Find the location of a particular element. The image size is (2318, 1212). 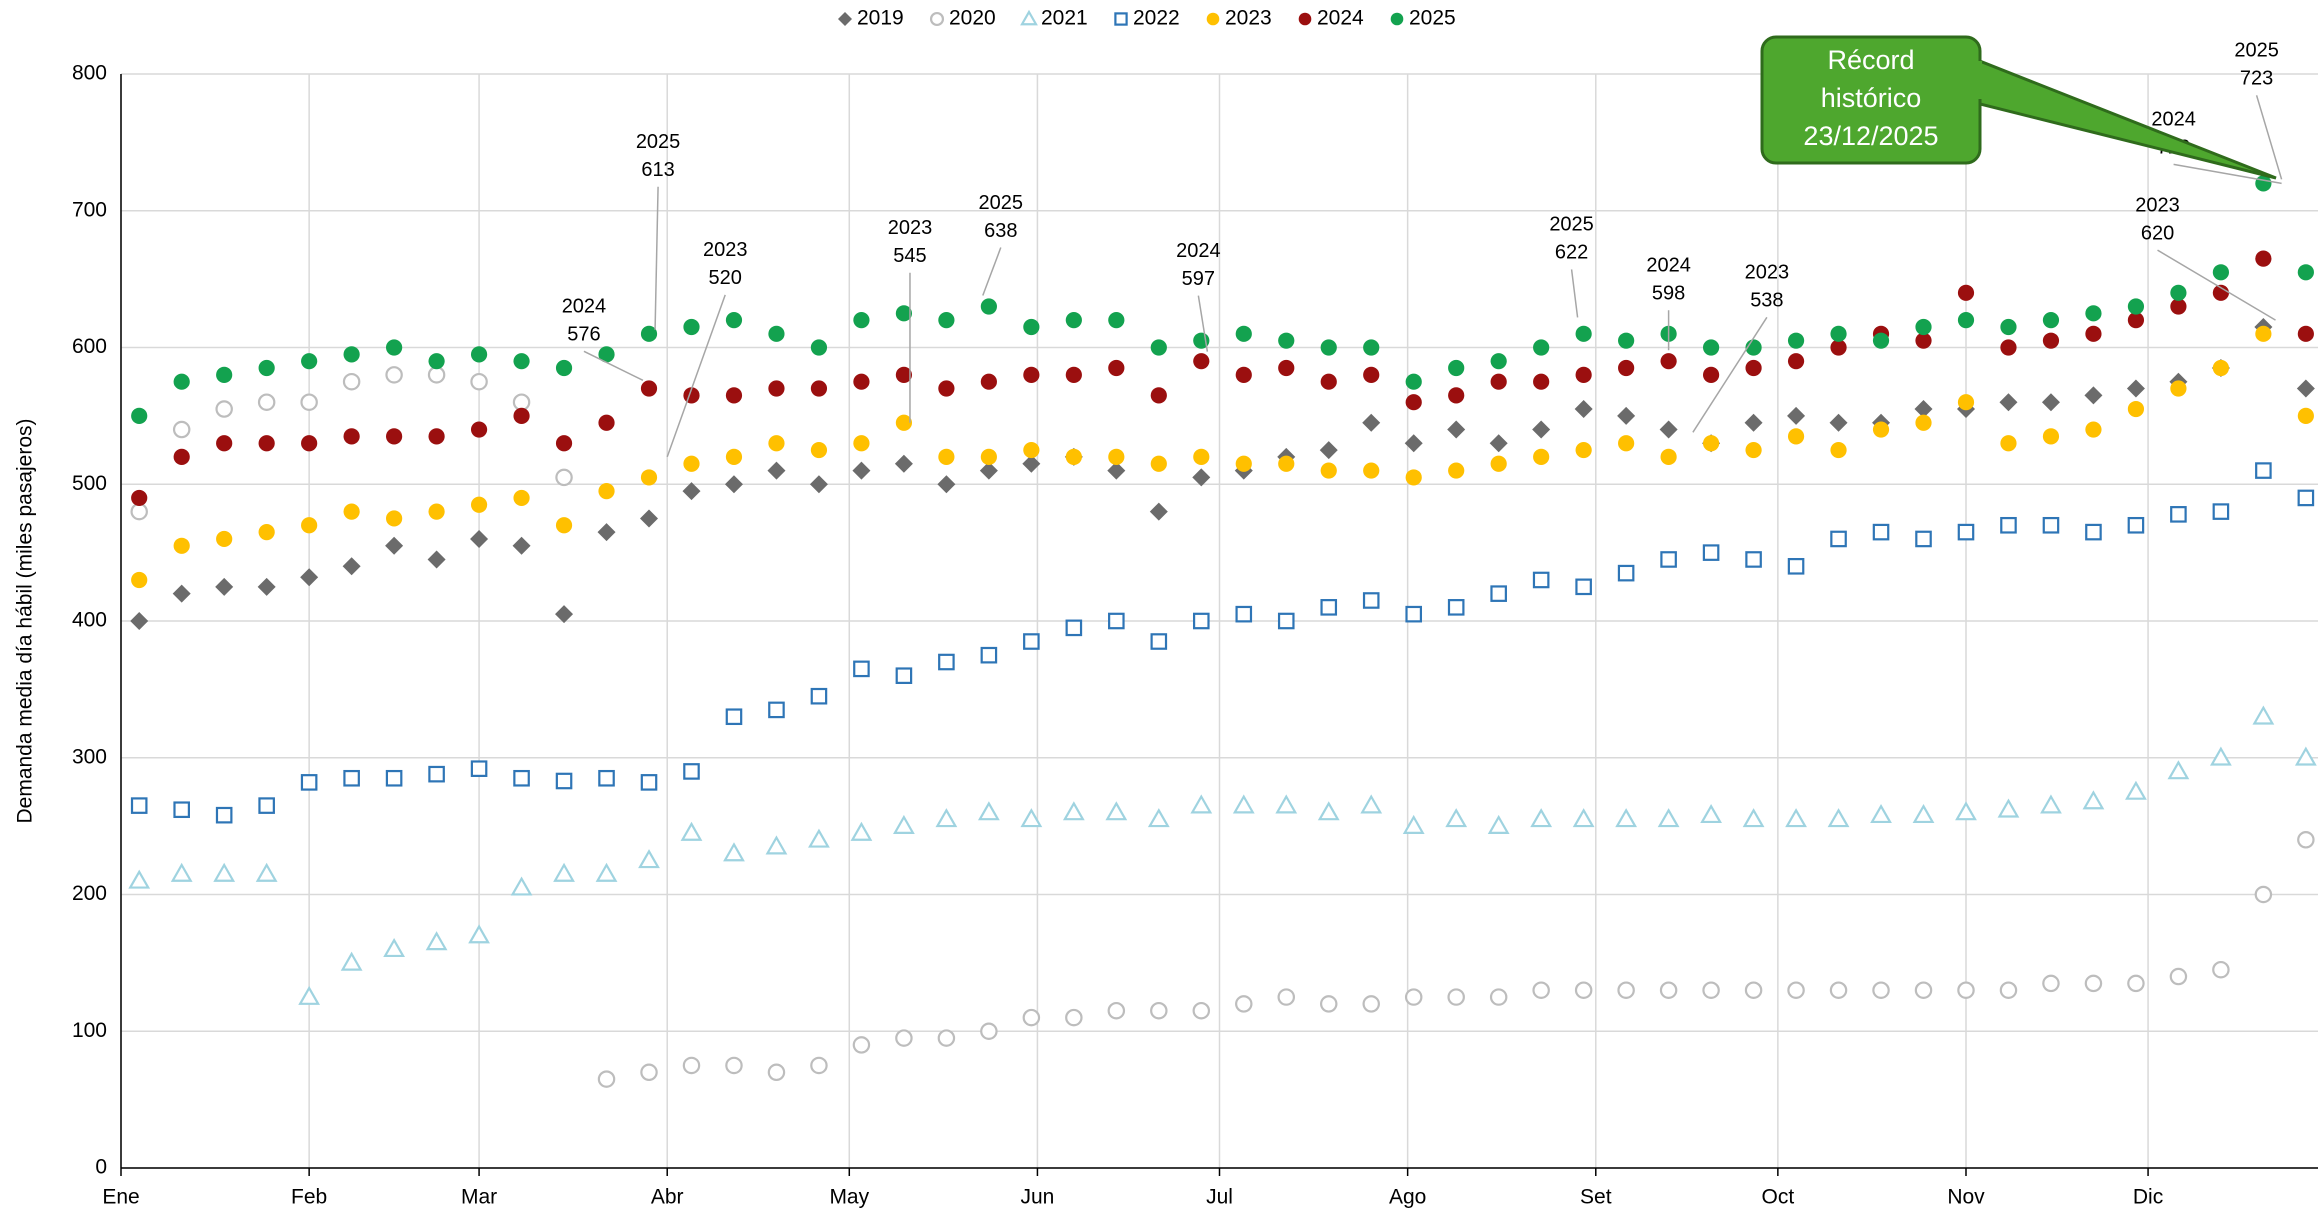

callout-text: histórico is located at coordinates (1871, 98).